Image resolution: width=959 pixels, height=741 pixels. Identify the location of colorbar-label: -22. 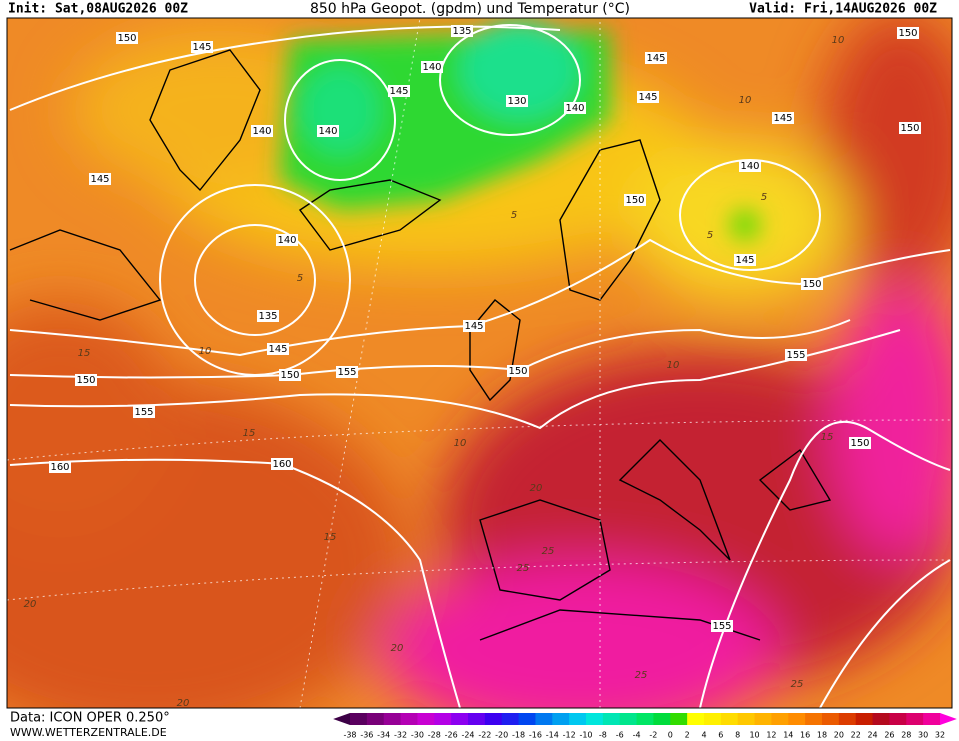
(484, 735).